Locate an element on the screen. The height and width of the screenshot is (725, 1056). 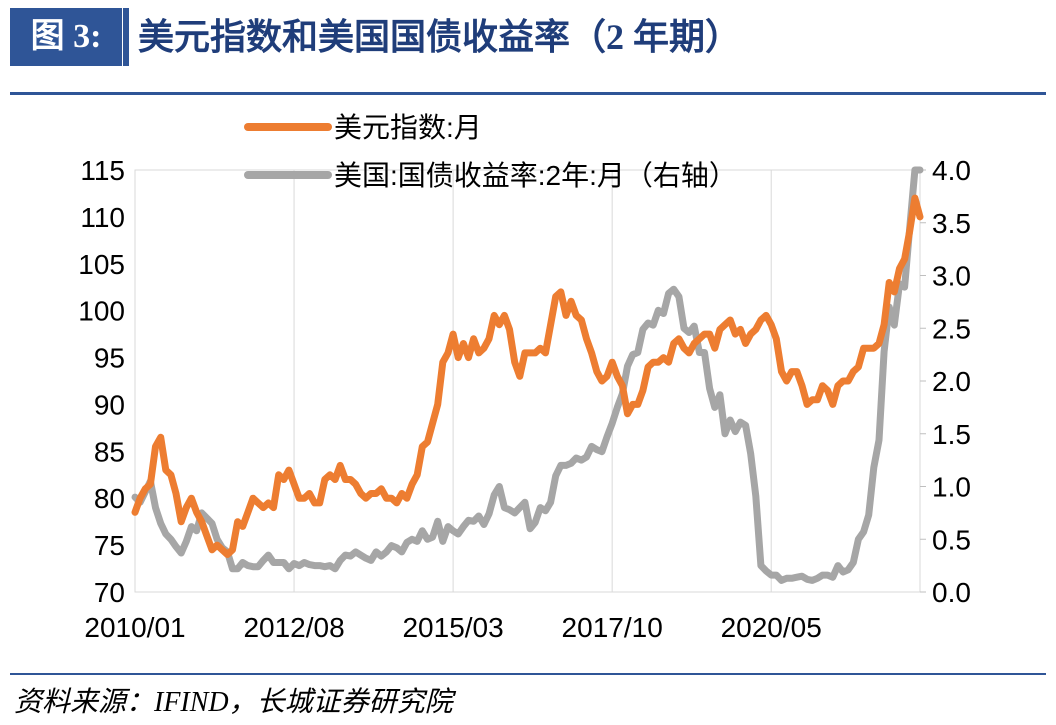
right-tick-label: 0.0 is located at coordinates (951, 592).